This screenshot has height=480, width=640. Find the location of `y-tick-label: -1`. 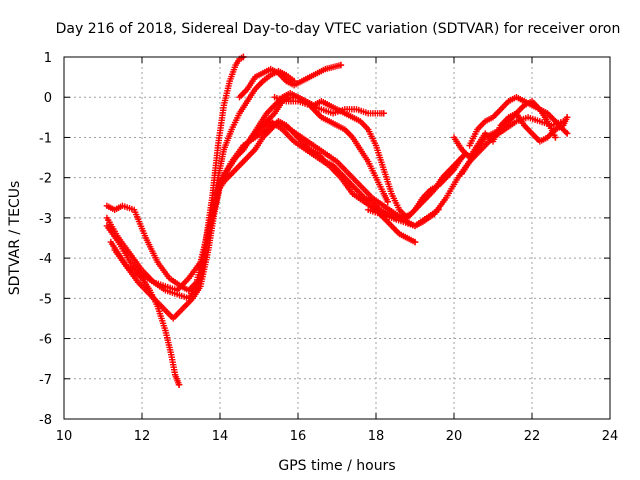

y-tick-label: -1 is located at coordinates (45, 138).